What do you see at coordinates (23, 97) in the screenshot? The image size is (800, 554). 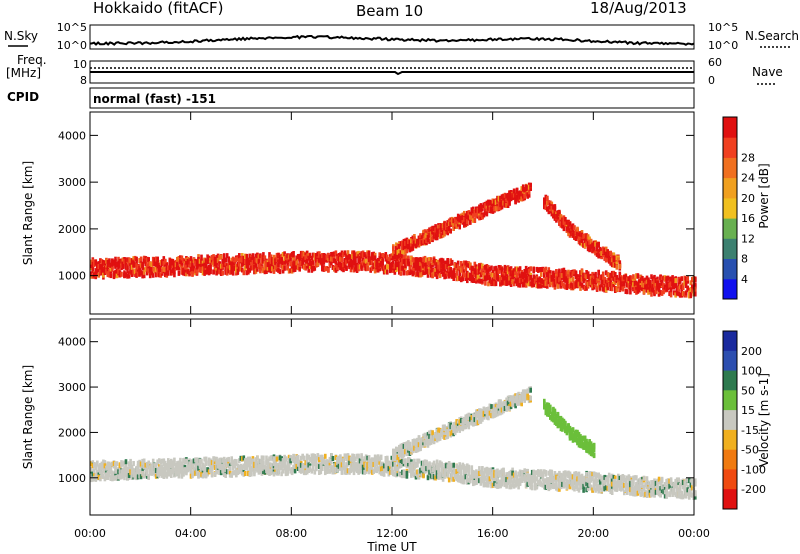 I see `cpid-label: CPID` at bounding box center [23, 97].